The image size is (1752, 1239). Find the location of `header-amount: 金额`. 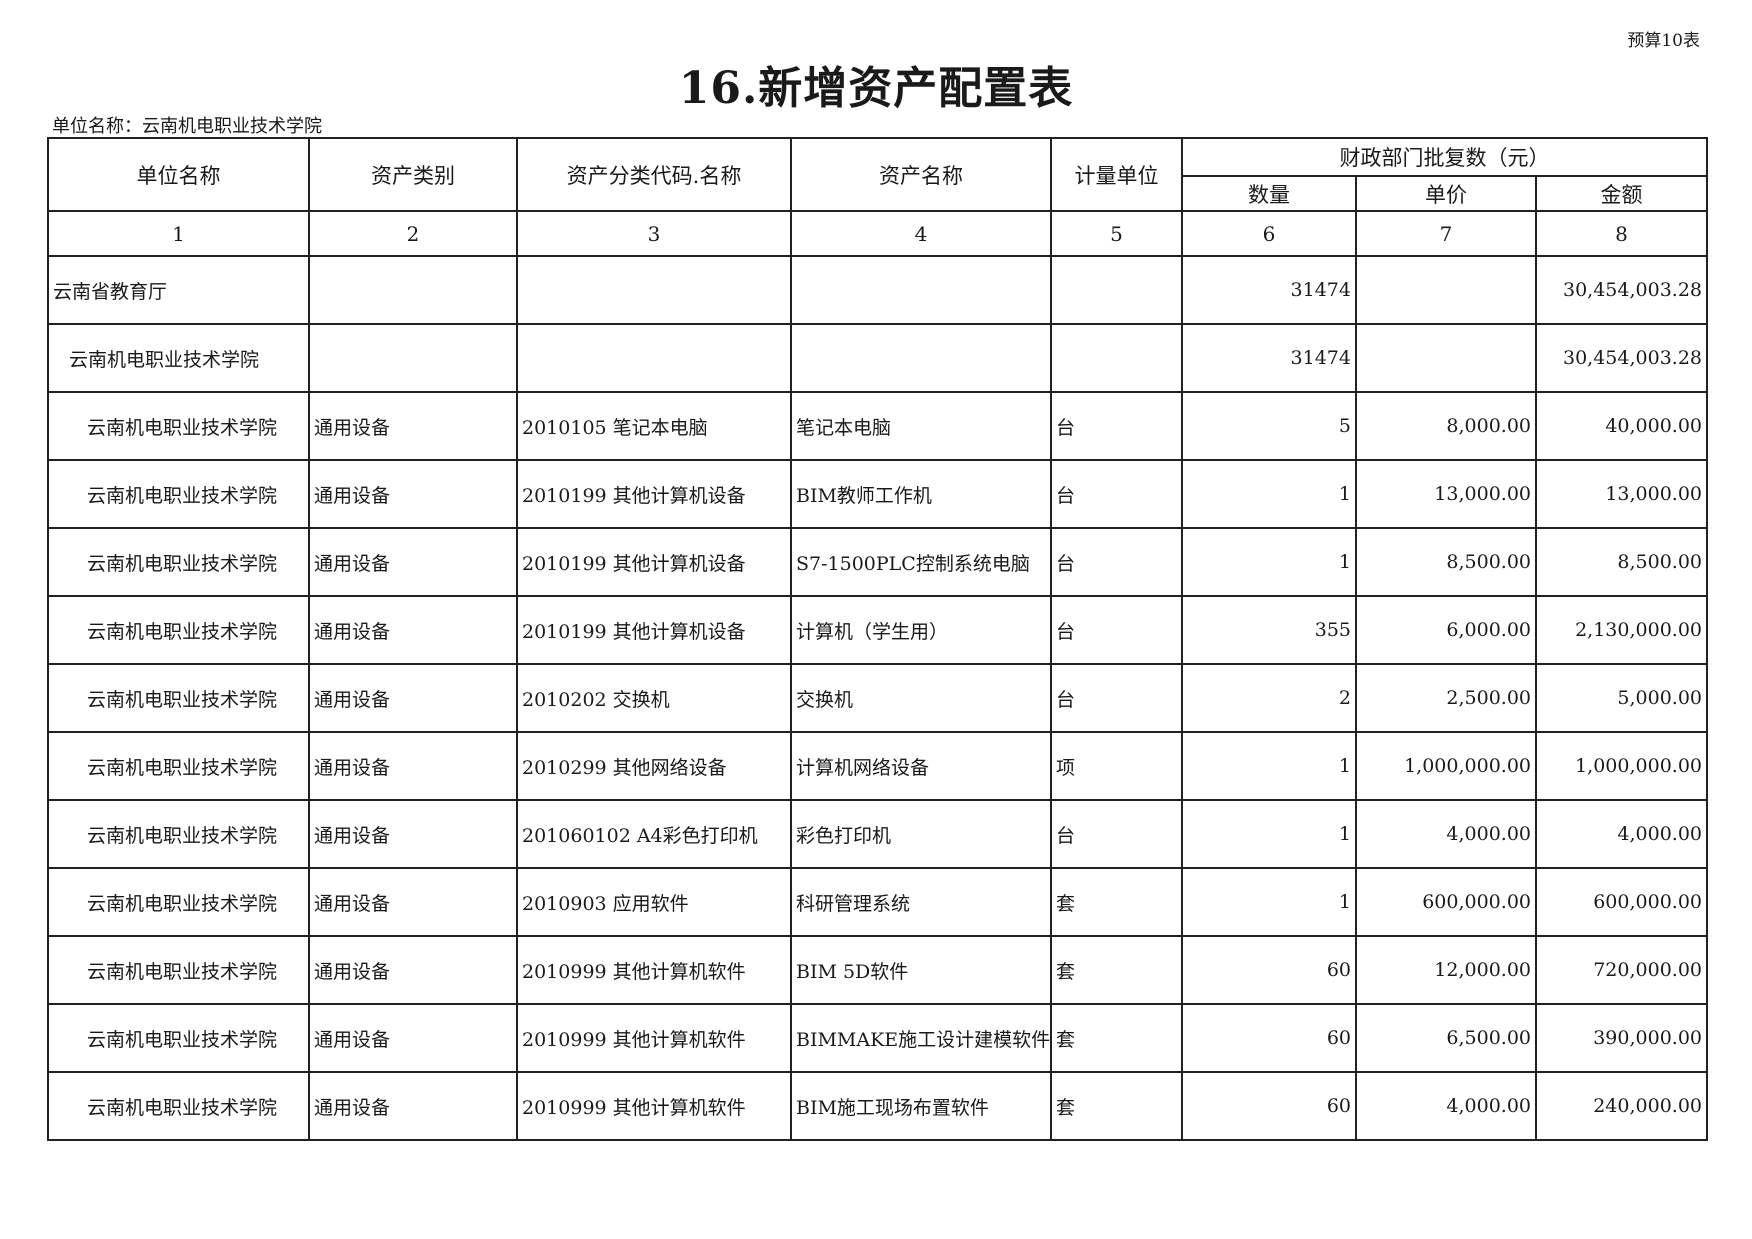

header-amount: 金额 is located at coordinates (1621, 193).